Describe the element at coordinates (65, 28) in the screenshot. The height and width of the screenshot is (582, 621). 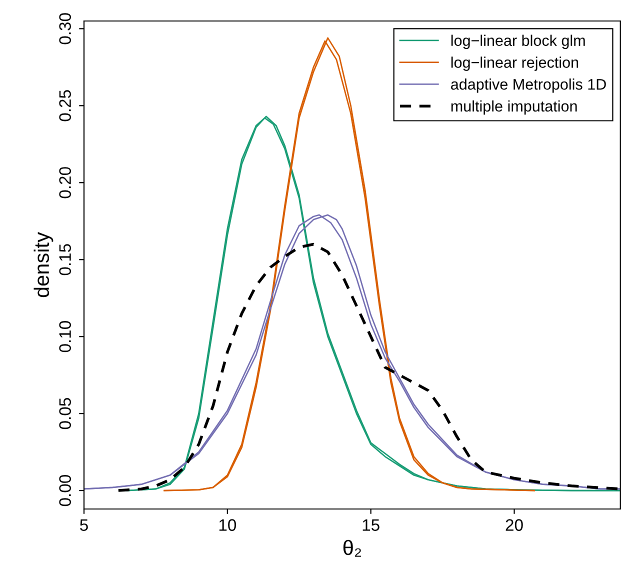
I see `y-tick-label: 0.30` at that location.